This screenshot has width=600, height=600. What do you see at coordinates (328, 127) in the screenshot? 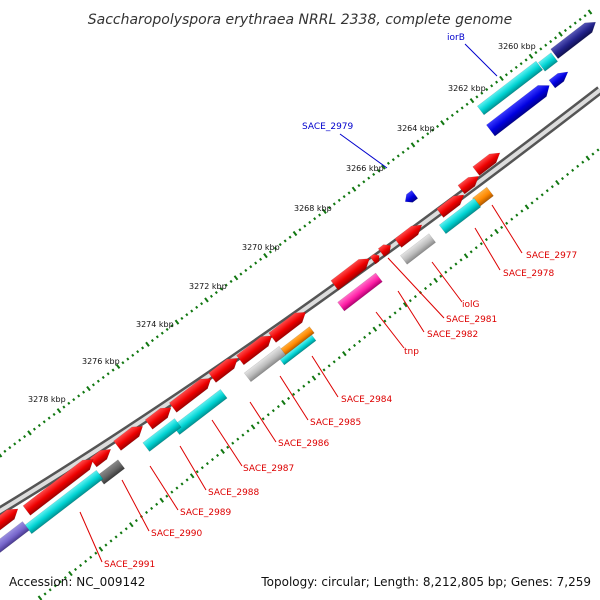
I see `gene-label-SACE_2979: SACE_2979` at bounding box center [328, 127].